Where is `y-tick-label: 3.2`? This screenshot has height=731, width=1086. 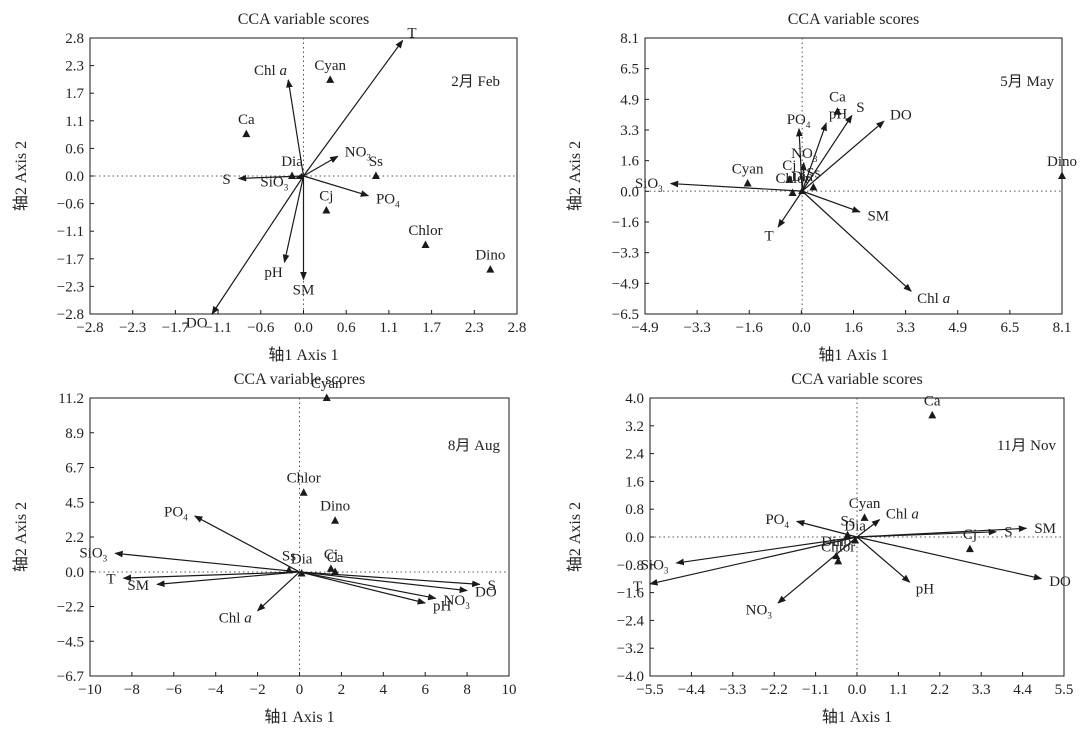 y-tick-label: 3.2 is located at coordinates (634, 427).